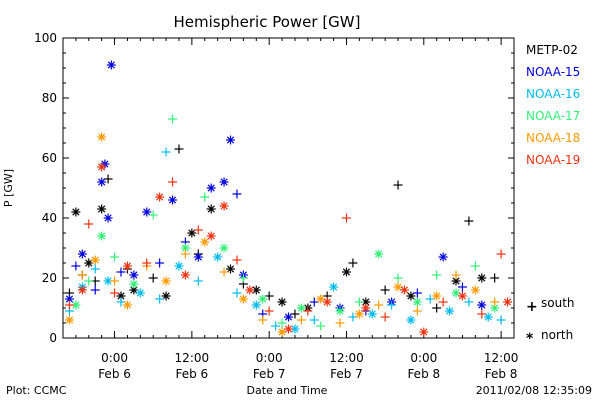 This screenshot has height=400, width=600. I want to click on chart-title: Hemispheric Power [GW], so click(267, 22).